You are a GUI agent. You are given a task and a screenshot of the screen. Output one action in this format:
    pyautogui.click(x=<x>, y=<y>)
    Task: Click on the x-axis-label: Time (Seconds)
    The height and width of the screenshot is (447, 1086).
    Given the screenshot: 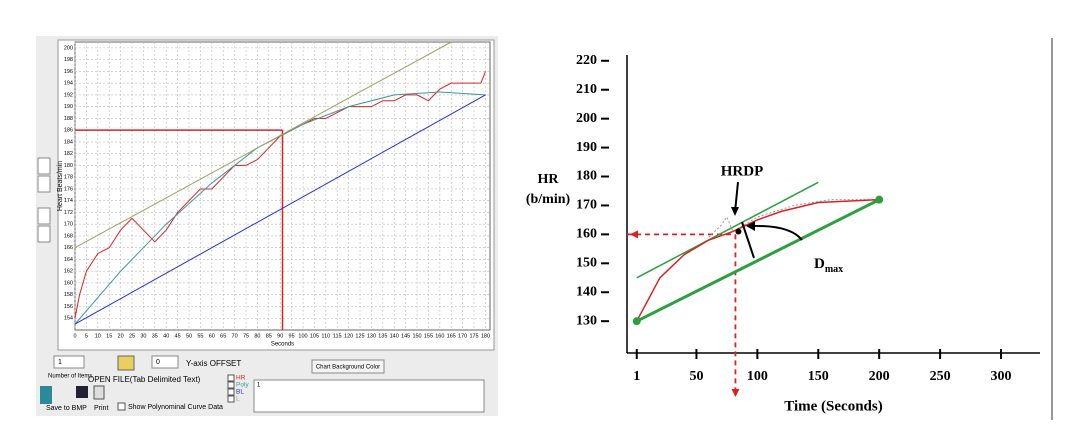 What is the action you would take?
    pyautogui.click(x=833, y=406)
    